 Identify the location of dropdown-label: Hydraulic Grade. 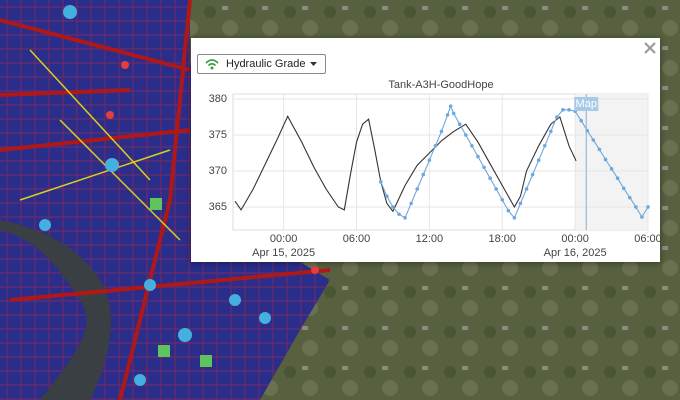
(266, 64).